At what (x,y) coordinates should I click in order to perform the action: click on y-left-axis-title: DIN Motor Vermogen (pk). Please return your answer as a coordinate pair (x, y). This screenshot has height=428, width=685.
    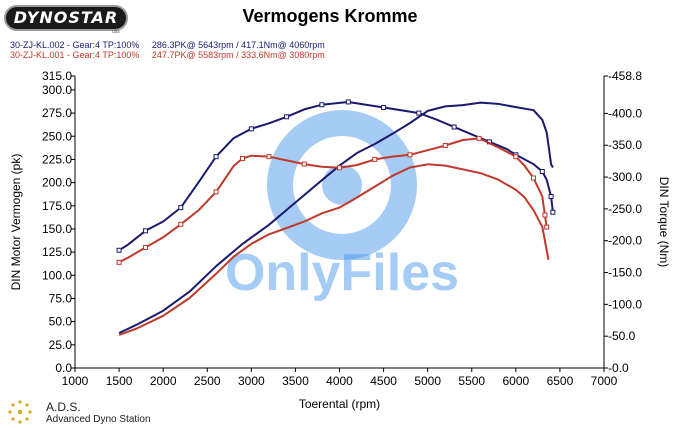
    Looking at the image, I should click on (16, 222).